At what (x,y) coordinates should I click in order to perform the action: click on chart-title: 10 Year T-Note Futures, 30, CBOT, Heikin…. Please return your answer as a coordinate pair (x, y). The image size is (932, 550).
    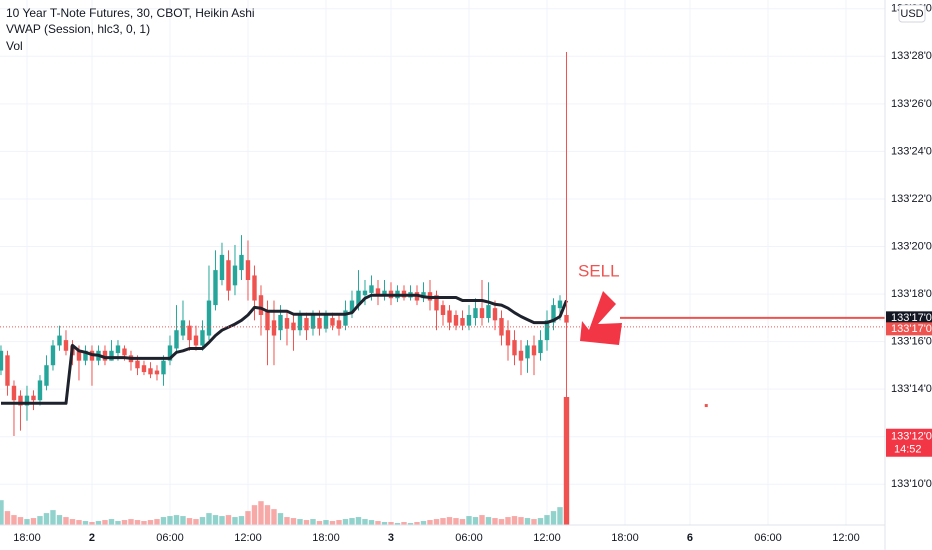
    Looking at the image, I should click on (130, 13).